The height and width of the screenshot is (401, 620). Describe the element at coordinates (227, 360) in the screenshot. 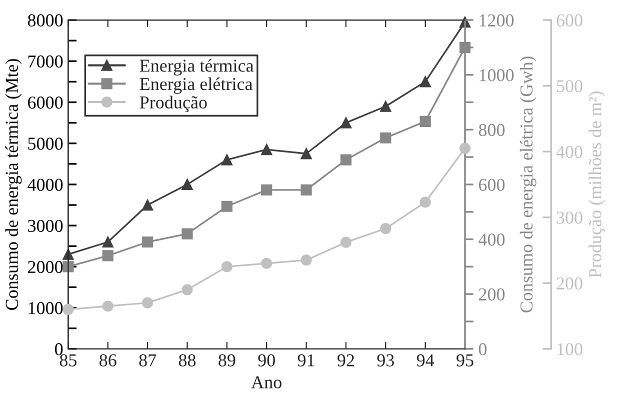

I see `x-tick-label: 89` at that location.